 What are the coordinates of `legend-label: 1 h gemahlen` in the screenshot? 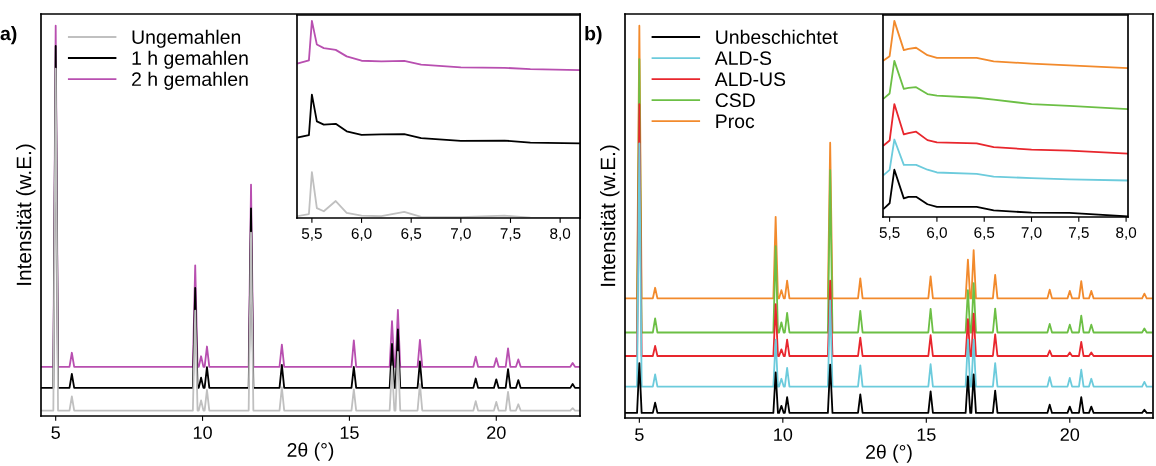 It's located at (190, 59).